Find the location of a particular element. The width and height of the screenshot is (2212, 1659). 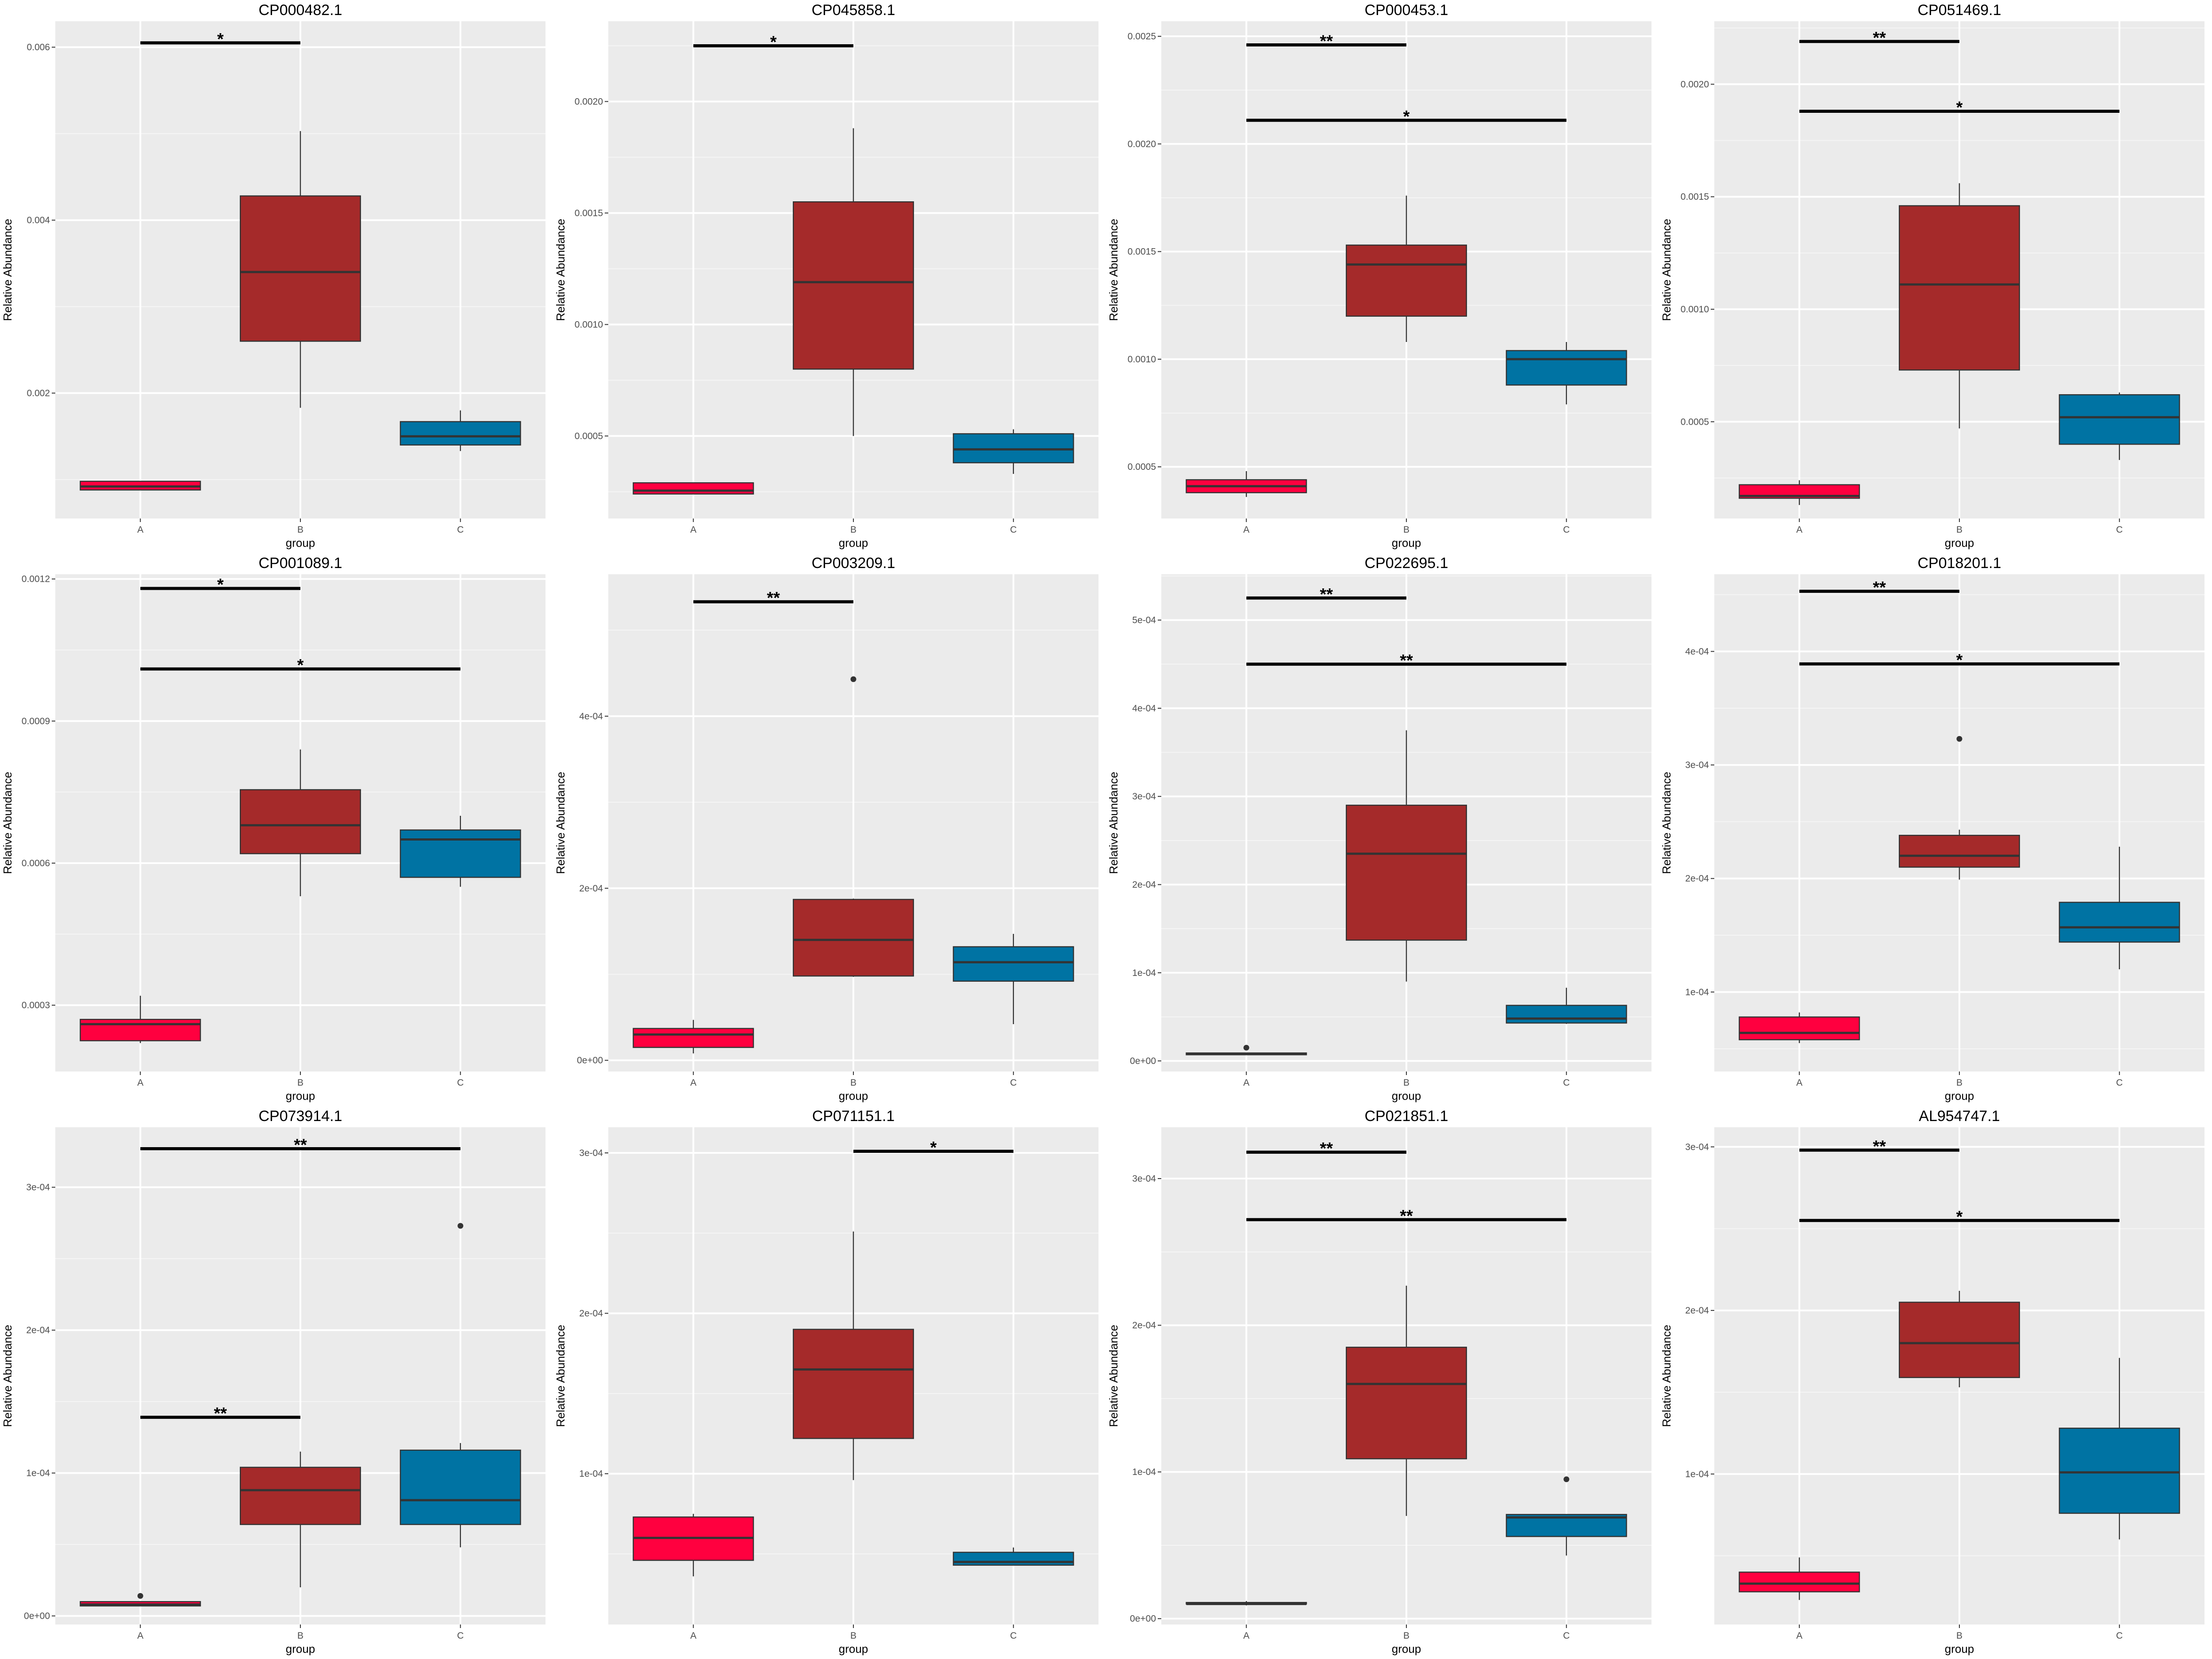

panel-title: CP071151.1 is located at coordinates (854, 1116).